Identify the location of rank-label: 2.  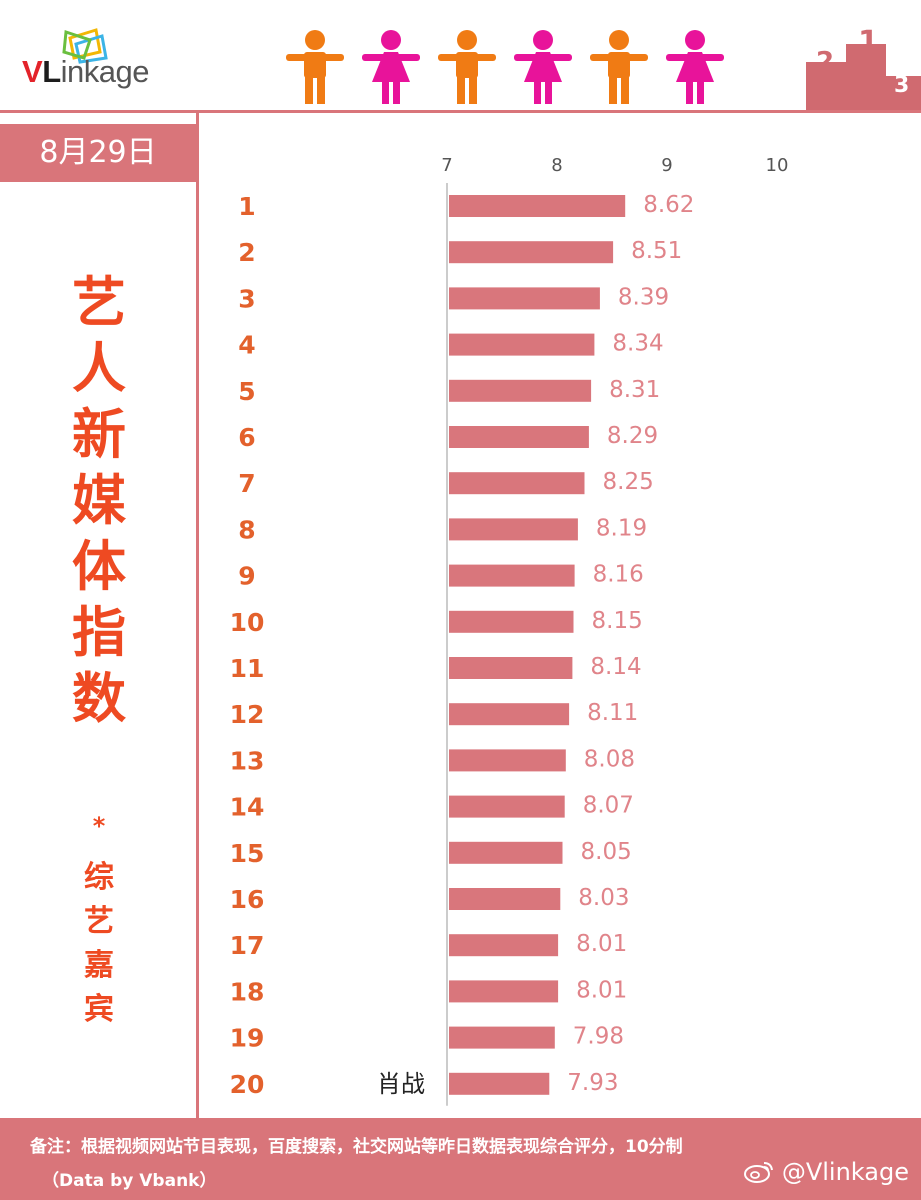
(246, 252).